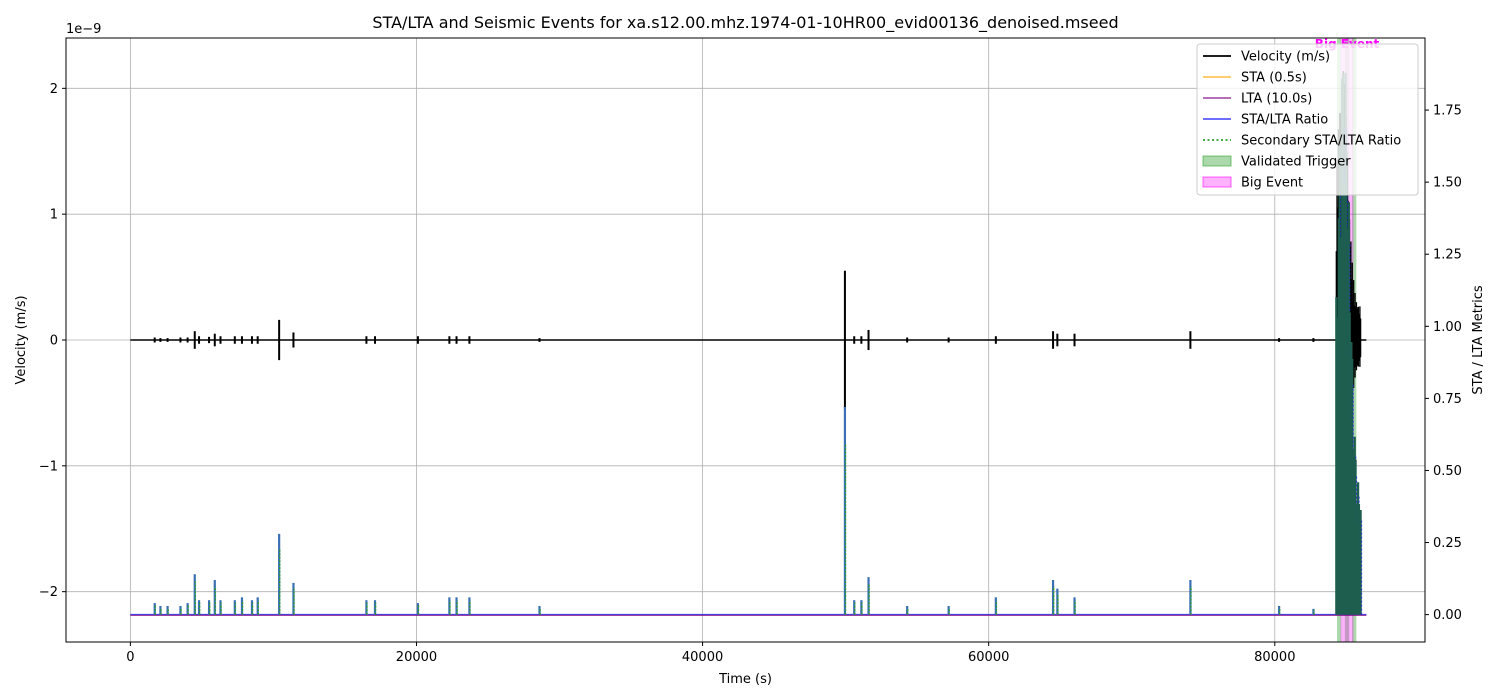 The height and width of the screenshot is (700, 1500). What do you see at coordinates (1447, 615) in the screenshot?
I see `y2-tick-label: 0.00` at bounding box center [1447, 615].